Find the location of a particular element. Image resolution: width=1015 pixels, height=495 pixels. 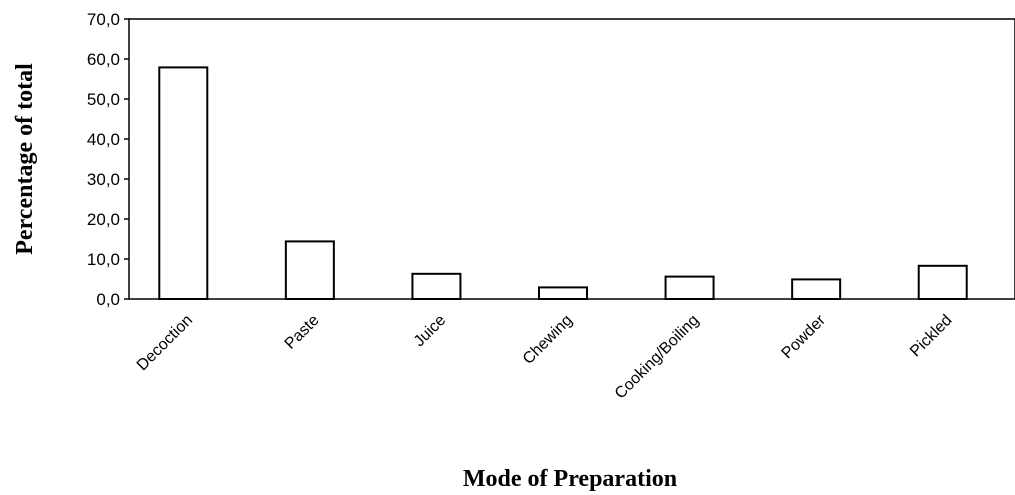

bar-chewing is located at coordinates (563, 293).